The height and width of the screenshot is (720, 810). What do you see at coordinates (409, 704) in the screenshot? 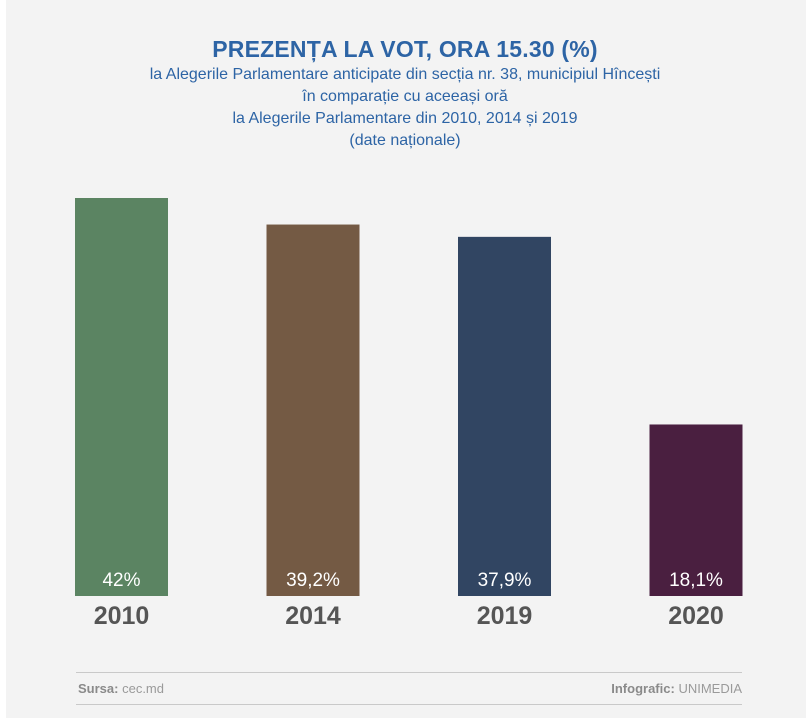
I see `footer-bottom-divider` at bounding box center [409, 704].